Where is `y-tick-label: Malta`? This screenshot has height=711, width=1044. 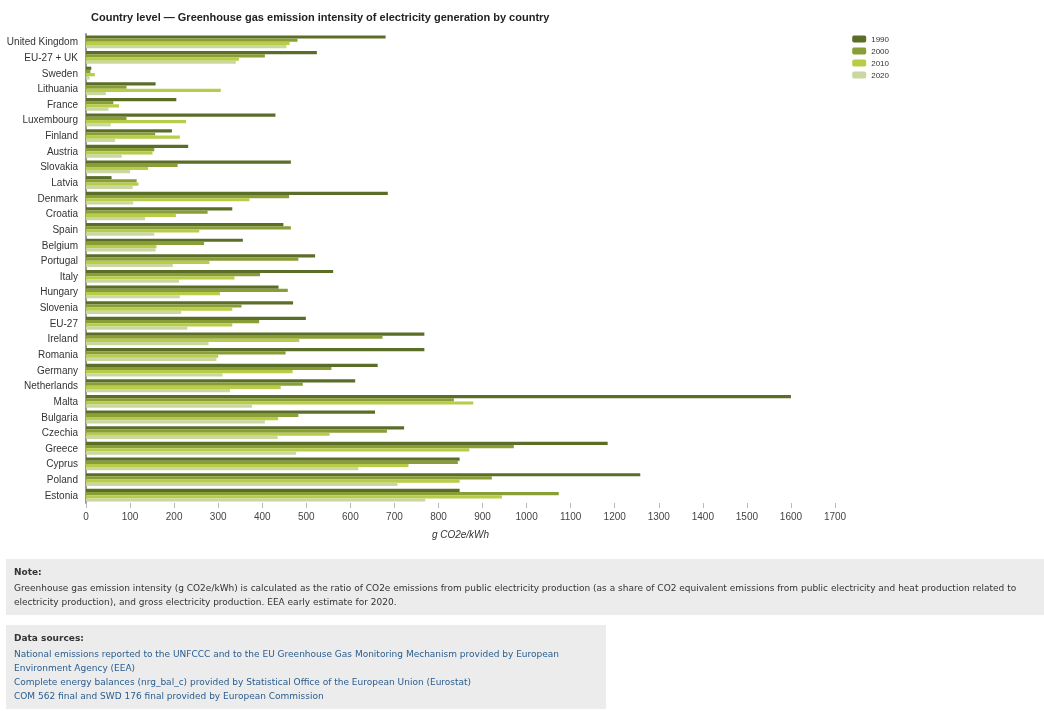 y-tick-label: Malta is located at coordinates (66, 401).